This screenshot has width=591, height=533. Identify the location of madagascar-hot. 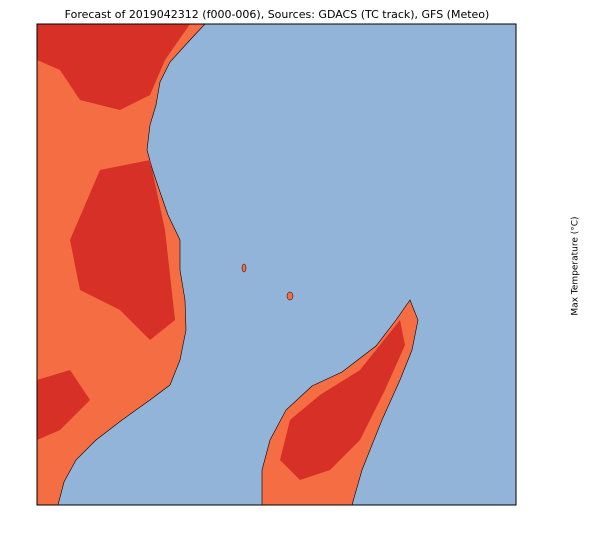
(342, 400).